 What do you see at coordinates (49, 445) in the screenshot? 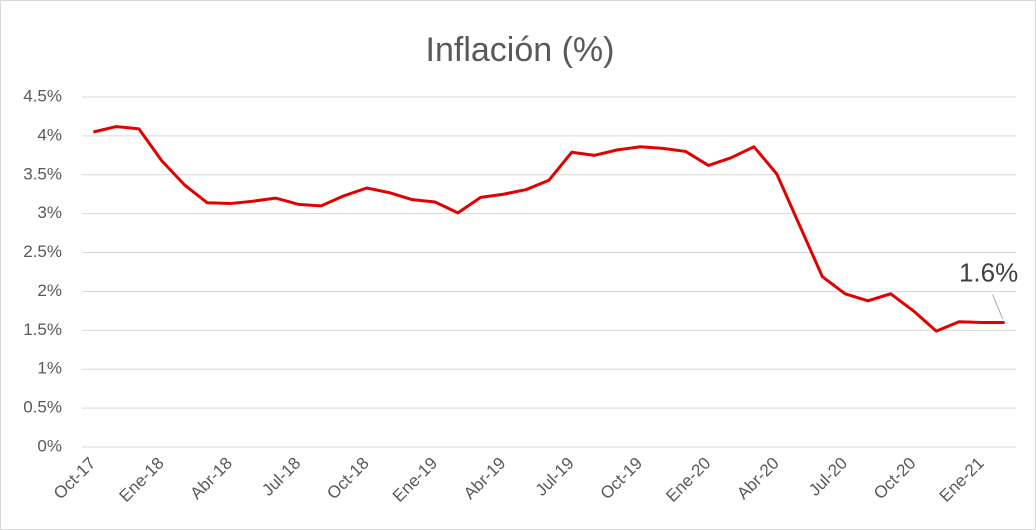
I see `y-tick-label: 0%` at bounding box center [49, 445].